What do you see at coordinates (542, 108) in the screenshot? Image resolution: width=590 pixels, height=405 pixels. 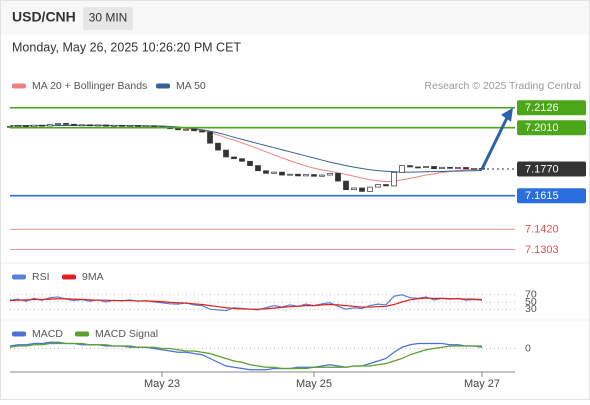 I see `level-label: 7.2126` at bounding box center [542, 108].